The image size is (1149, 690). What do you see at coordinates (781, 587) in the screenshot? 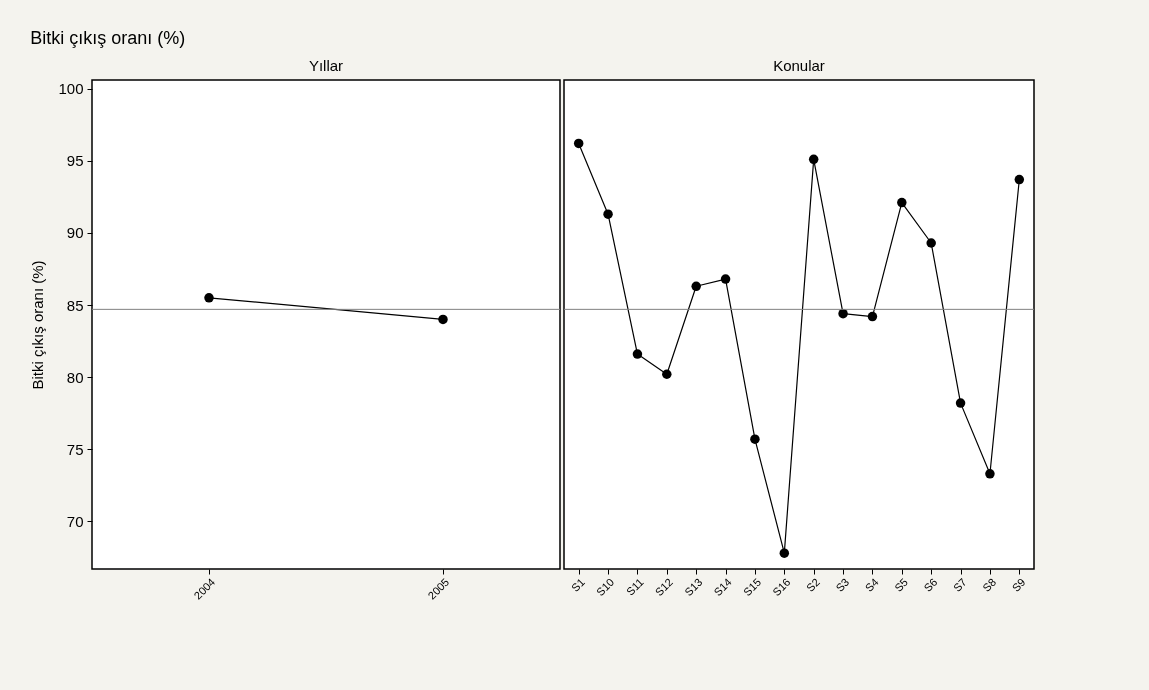
I see `x-tick-label: S16` at bounding box center [781, 587].